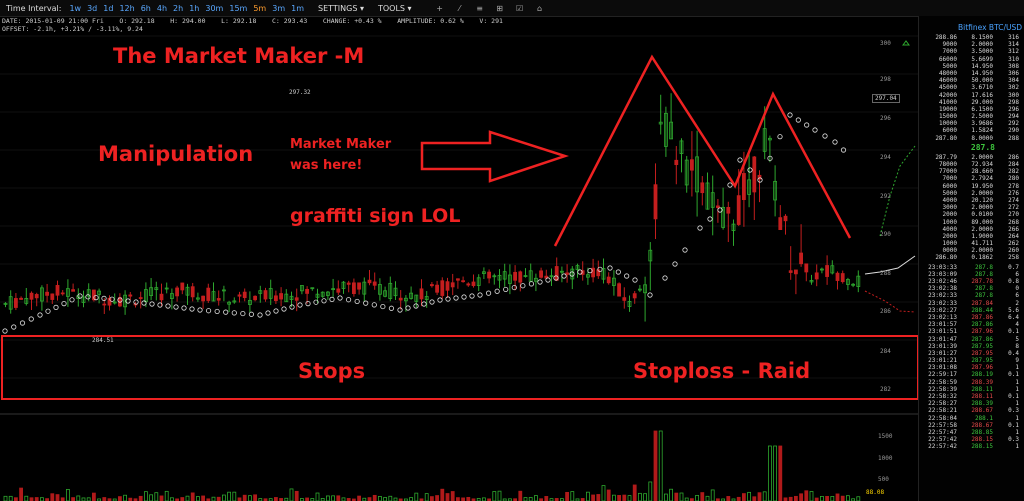 The width and height of the screenshot is (1024, 501). What do you see at coordinates (127, 8) in the screenshot?
I see `interval-12h: 12h` at bounding box center [127, 8].